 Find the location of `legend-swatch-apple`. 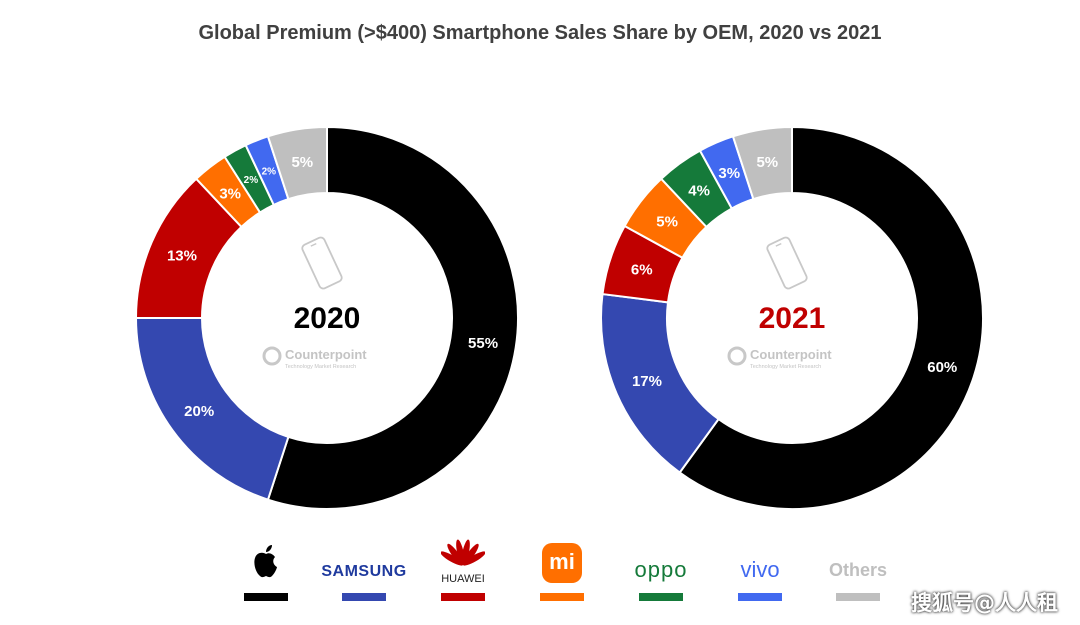

legend-swatch-apple is located at coordinates (266, 597).